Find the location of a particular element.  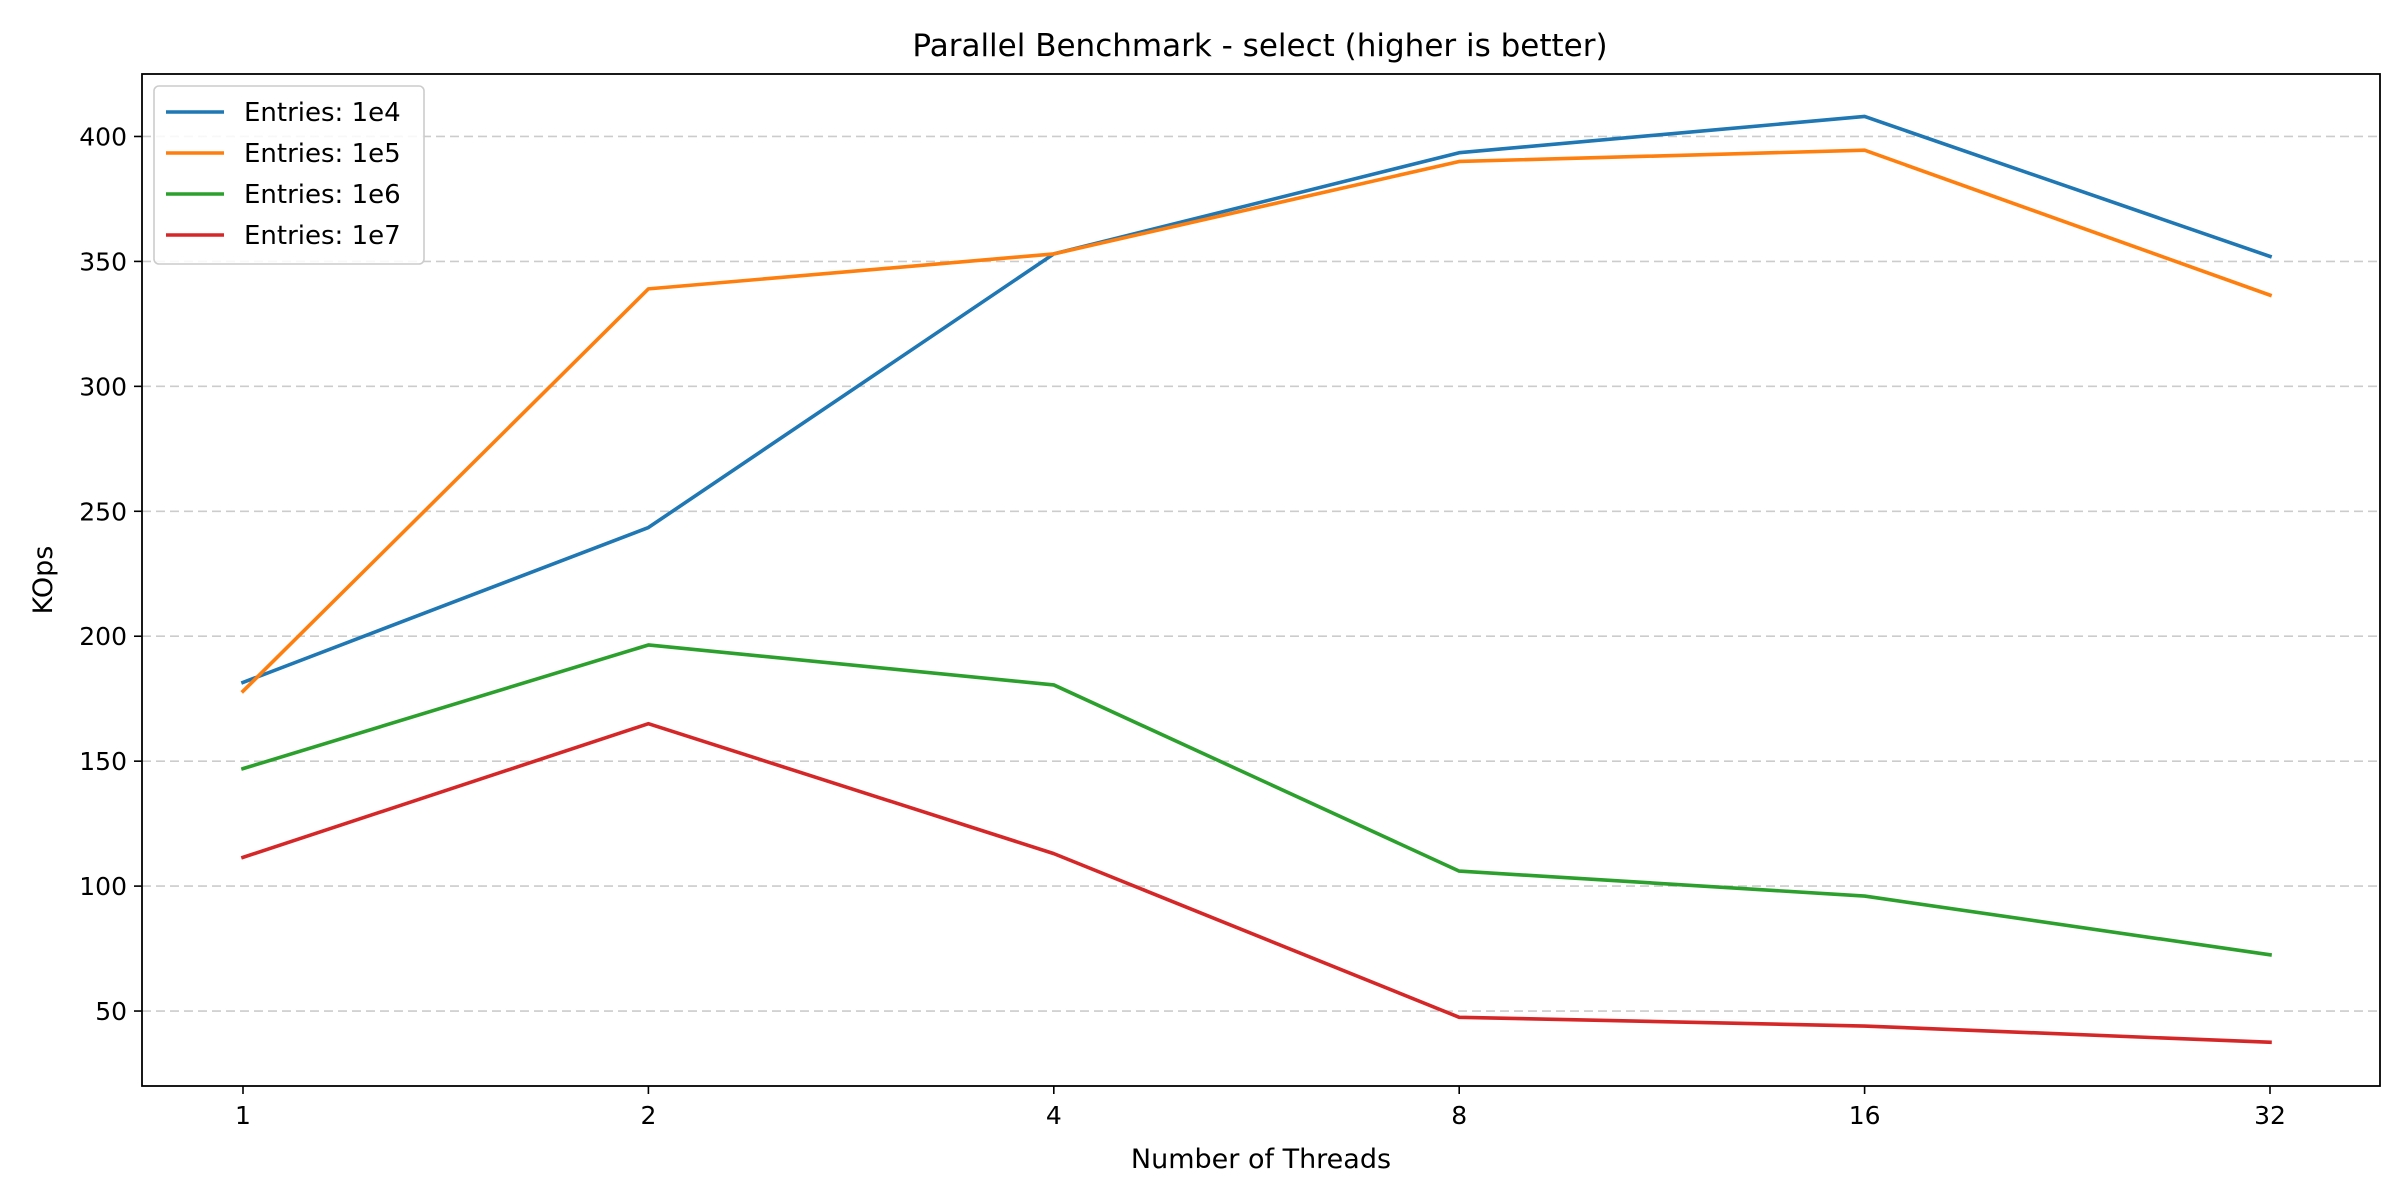

x-tick-label: 8 is located at coordinates (1459, 1115).